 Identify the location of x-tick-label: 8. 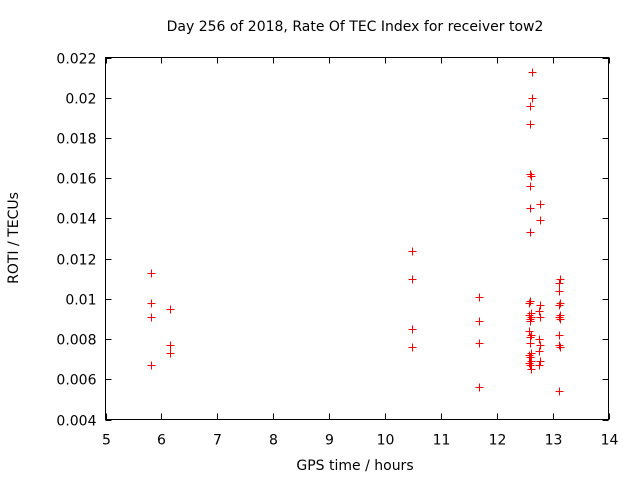
(273, 441).